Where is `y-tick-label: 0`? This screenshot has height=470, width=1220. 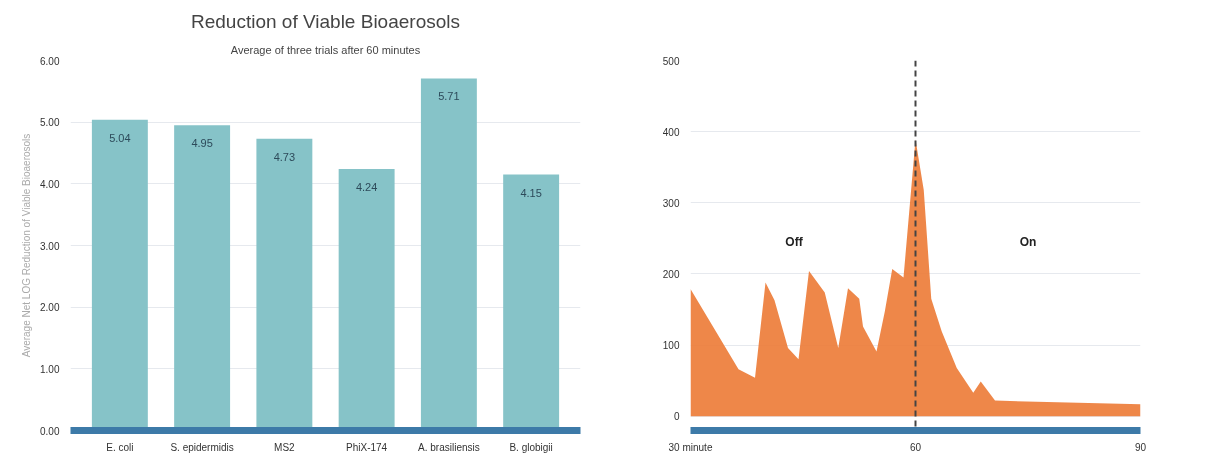
y-tick-label: 0 is located at coordinates (676, 417).